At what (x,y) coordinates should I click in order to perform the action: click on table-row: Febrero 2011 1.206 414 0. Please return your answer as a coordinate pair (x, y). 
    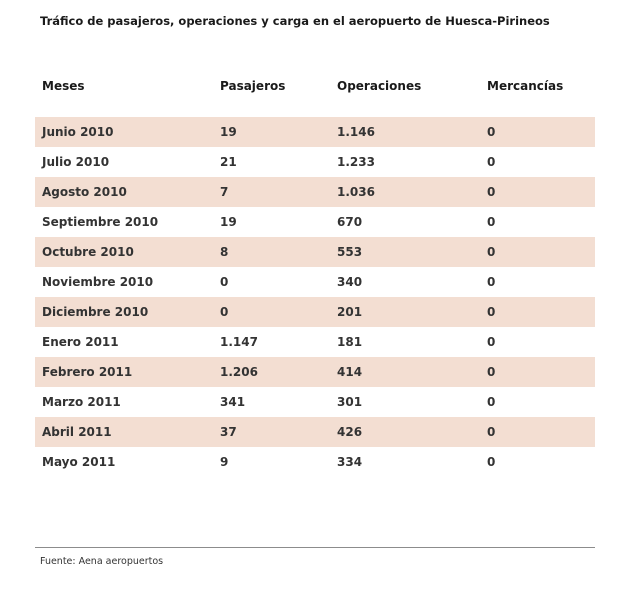
    Looking at the image, I should click on (315, 371).